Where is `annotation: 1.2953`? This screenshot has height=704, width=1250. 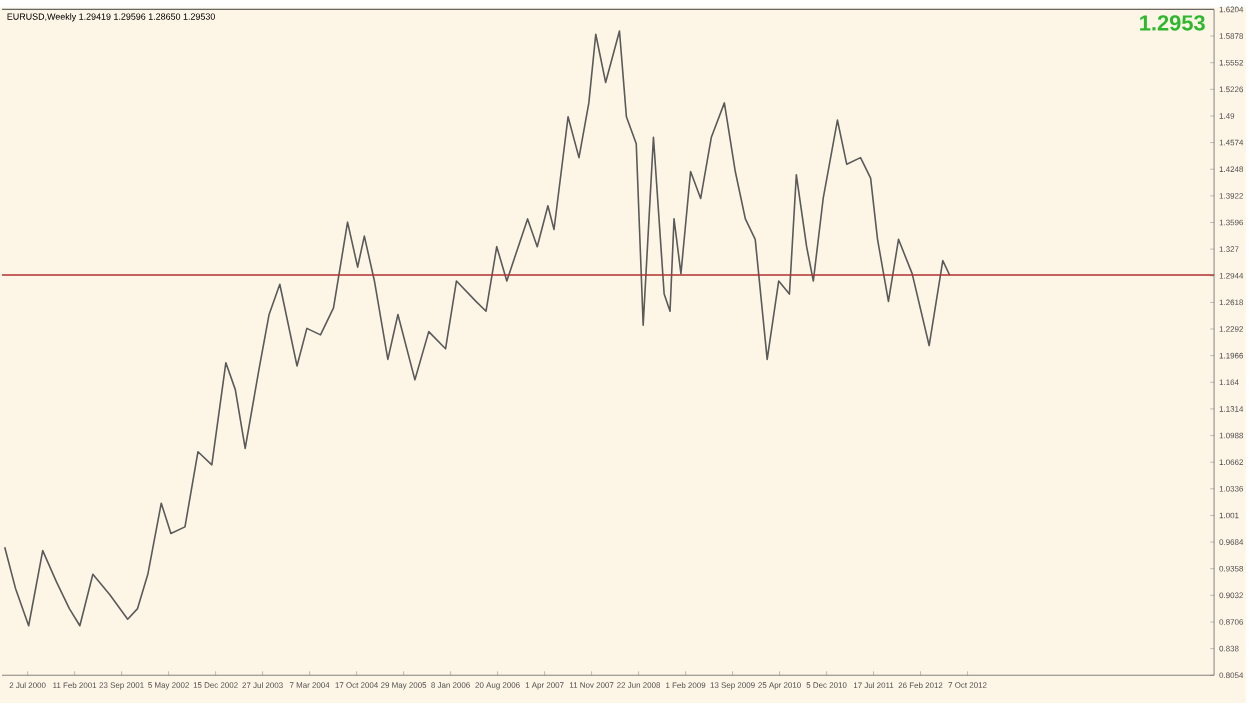
annotation: 1.2953 is located at coordinates (1172, 23).